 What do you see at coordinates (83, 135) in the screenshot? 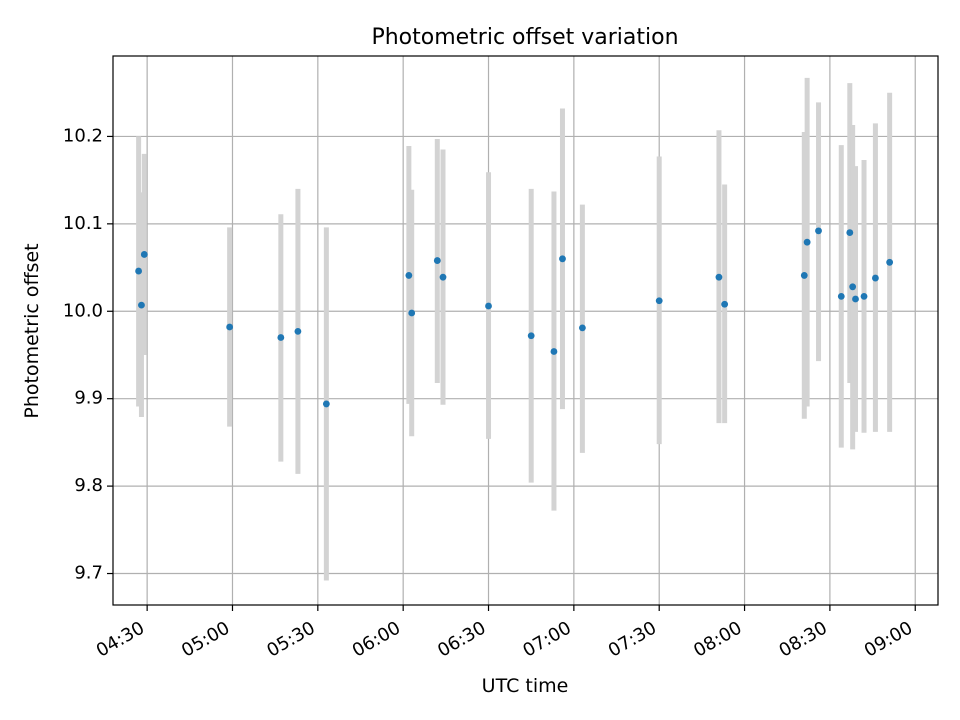
I see `y-tick-label: 10.2` at bounding box center [83, 135].